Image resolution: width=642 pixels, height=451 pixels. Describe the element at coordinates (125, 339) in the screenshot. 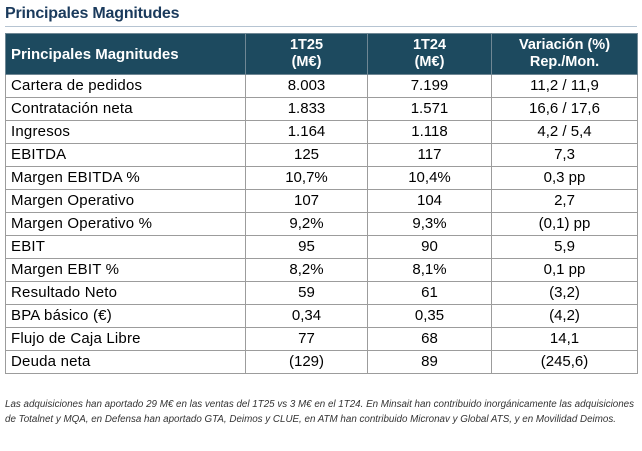

I see `row-label: Flujo de Caja Libre` at that location.